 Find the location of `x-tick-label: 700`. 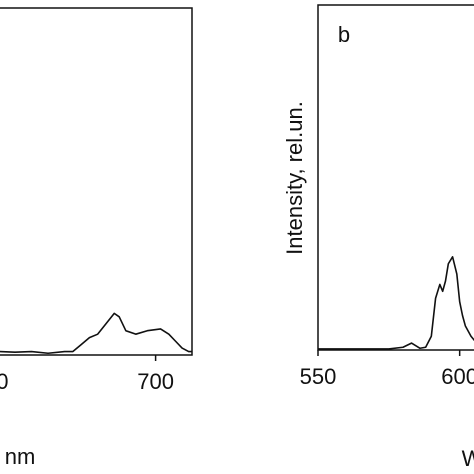

x-tick-label: 700 is located at coordinates (155, 381).